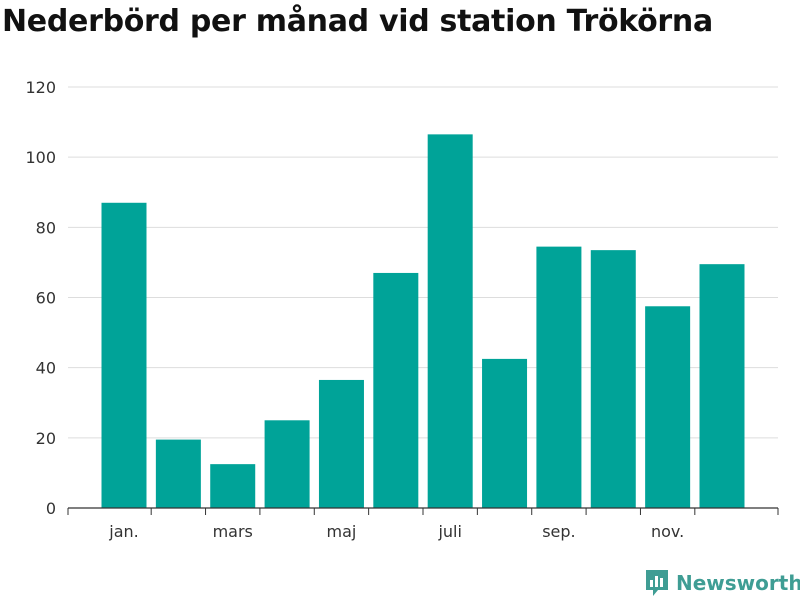 The image size is (800, 600). I want to click on bar-maj, so click(341, 443).